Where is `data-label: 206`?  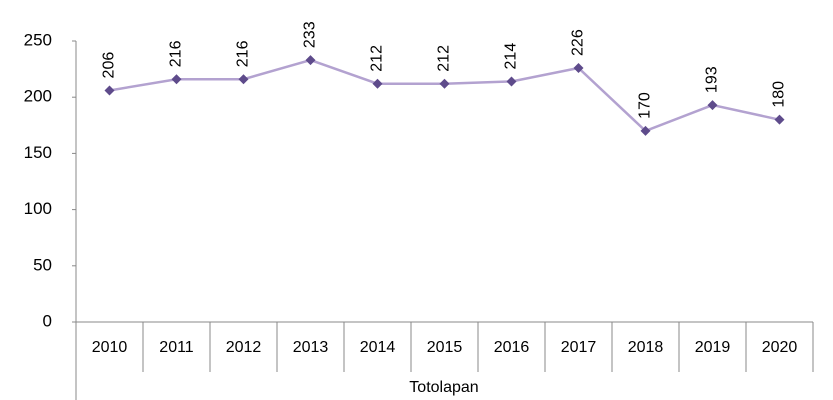 data-label: 206 is located at coordinates (109, 65).